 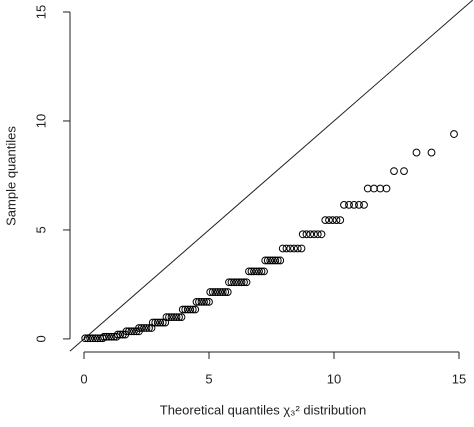 I want to click on x-tick-label: 10, so click(x=334, y=378).